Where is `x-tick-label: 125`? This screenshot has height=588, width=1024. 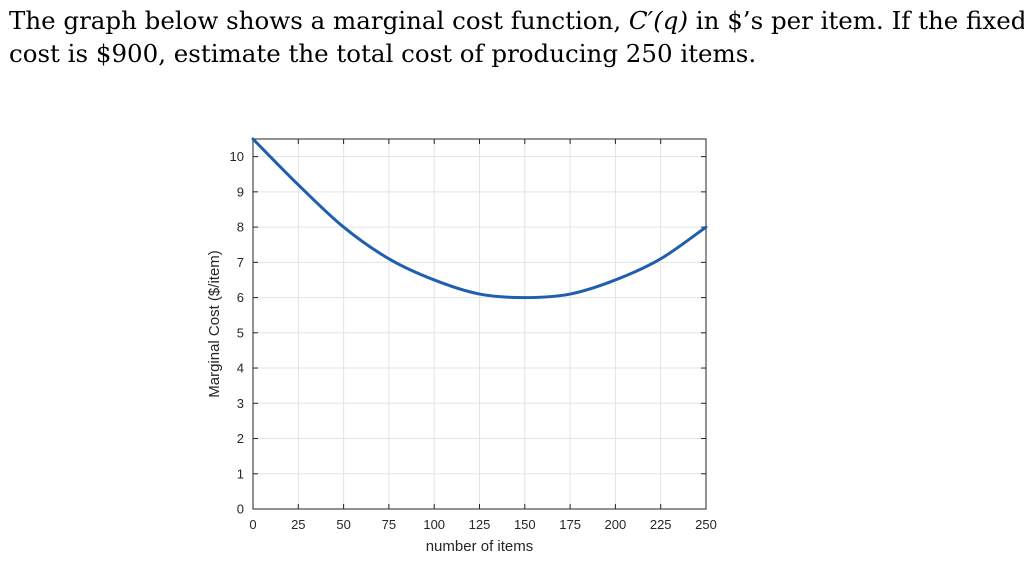
x-tick-label: 125 is located at coordinates (480, 524).